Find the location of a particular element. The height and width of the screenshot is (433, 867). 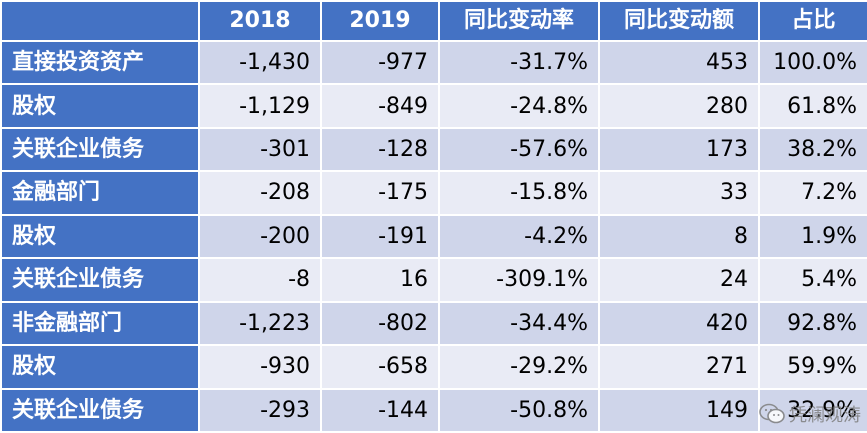

cell-yoy-amount: 280 is located at coordinates (679, 106).